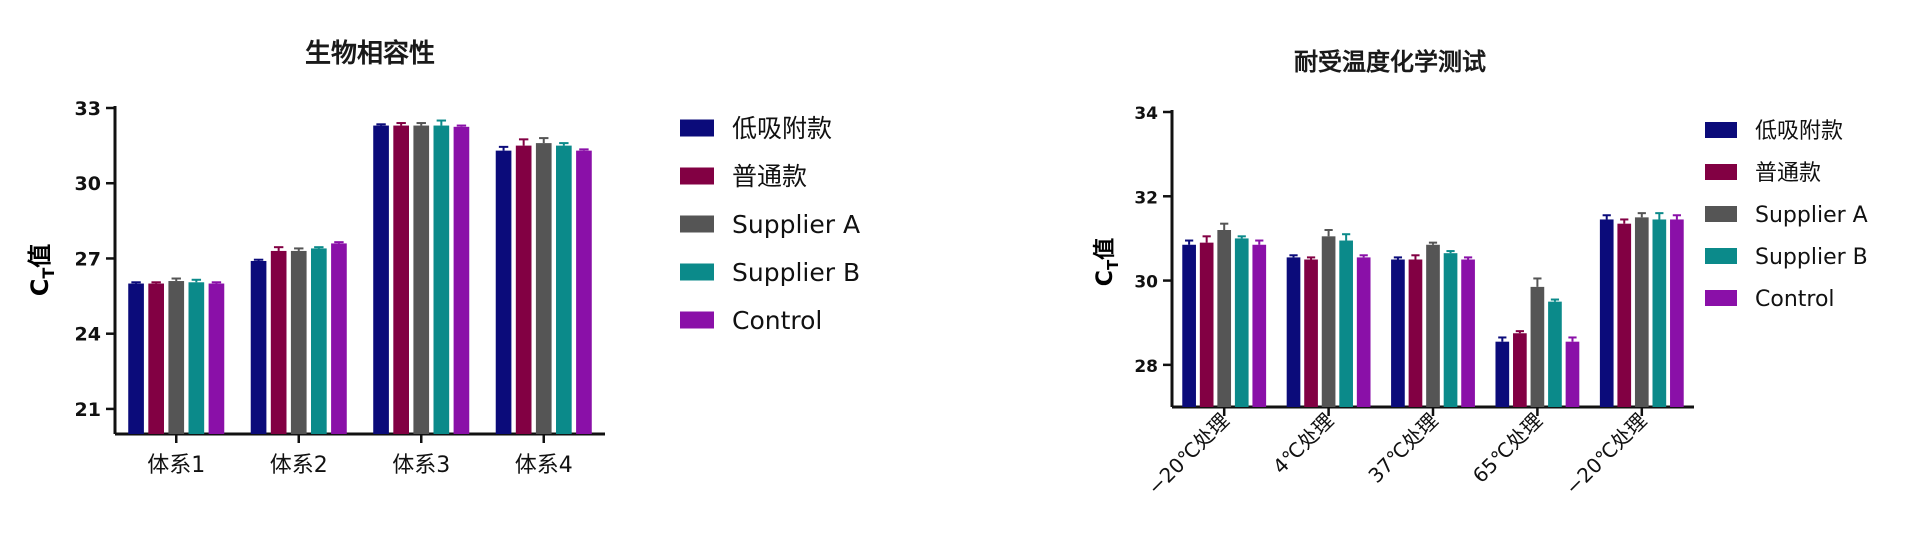  What do you see at coordinates (1146, 114) in the screenshot?
I see `y-tick-label: 34` at bounding box center [1146, 114].